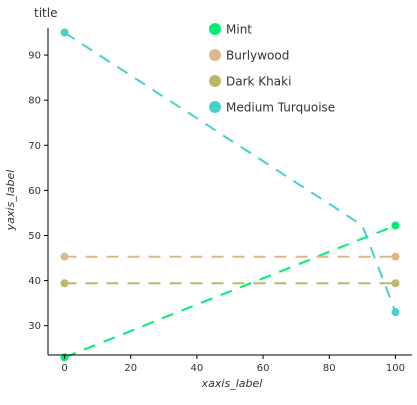 This screenshot has width=417, height=405. Describe the element at coordinates (64, 283) in the screenshot. I see `series-start-point-dark-khaki` at that location.